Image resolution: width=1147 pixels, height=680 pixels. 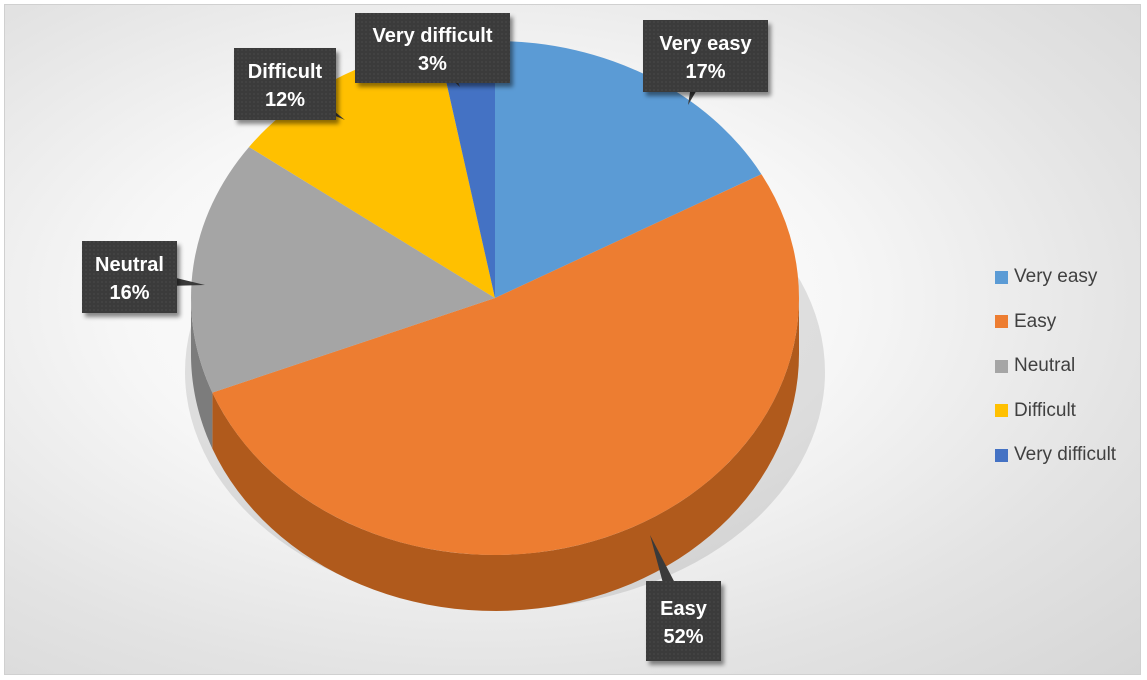 I want to click on legend-item-easy: Easy, so click(x=1055, y=322).